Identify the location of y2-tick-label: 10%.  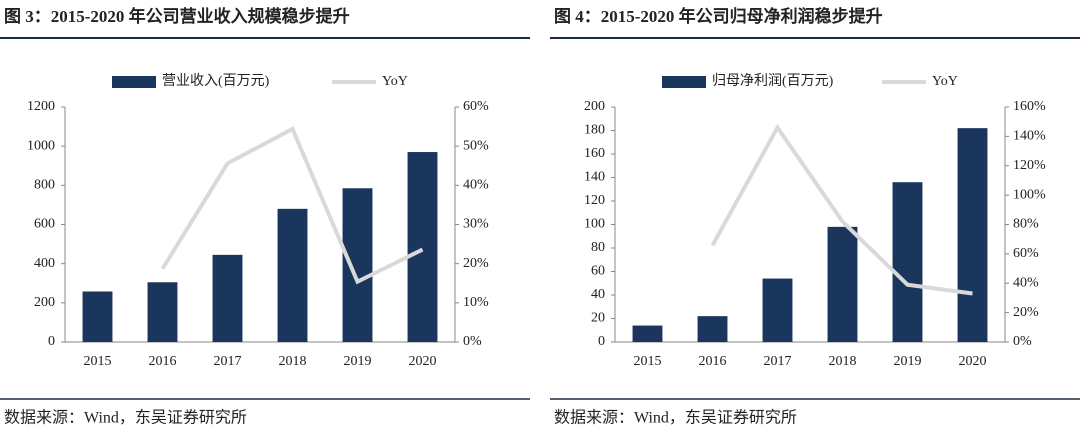
(476, 302).